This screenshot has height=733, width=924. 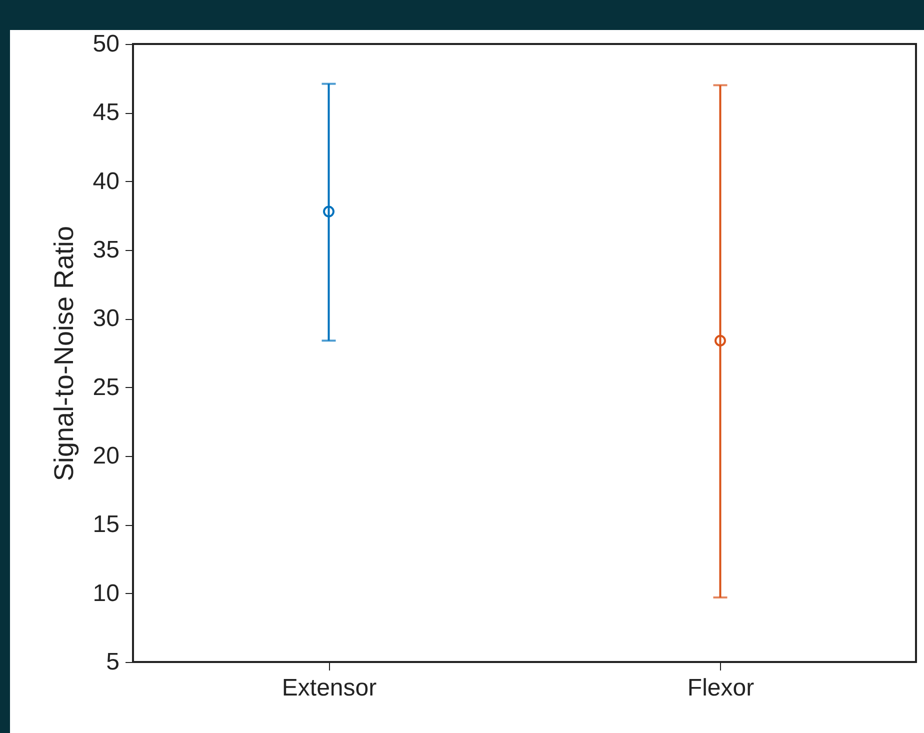 I want to click on x-tick-label: Flexor, so click(x=720, y=688).